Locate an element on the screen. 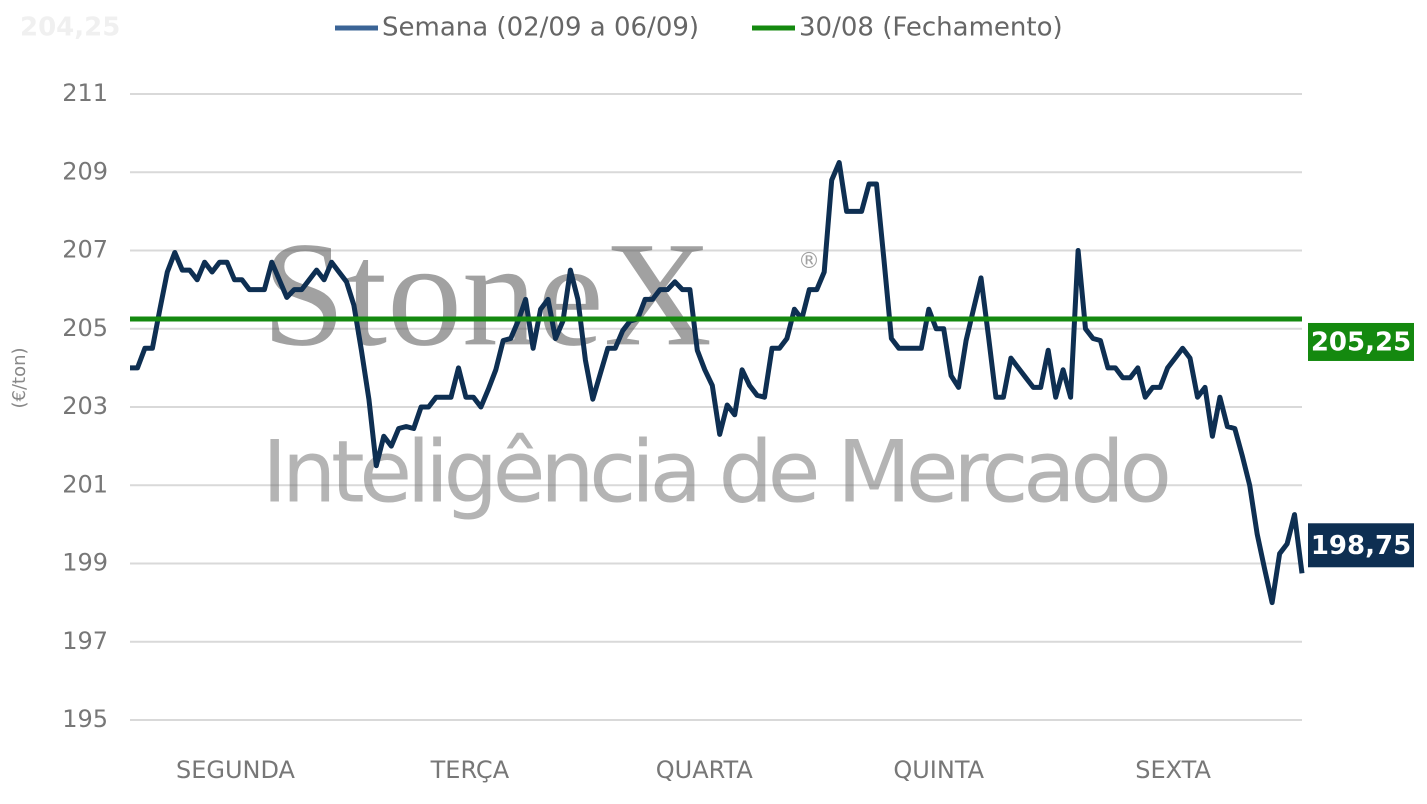 The width and height of the screenshot is (1427, 804). y-tick-label: 199 is located at coordinates (85, 563).